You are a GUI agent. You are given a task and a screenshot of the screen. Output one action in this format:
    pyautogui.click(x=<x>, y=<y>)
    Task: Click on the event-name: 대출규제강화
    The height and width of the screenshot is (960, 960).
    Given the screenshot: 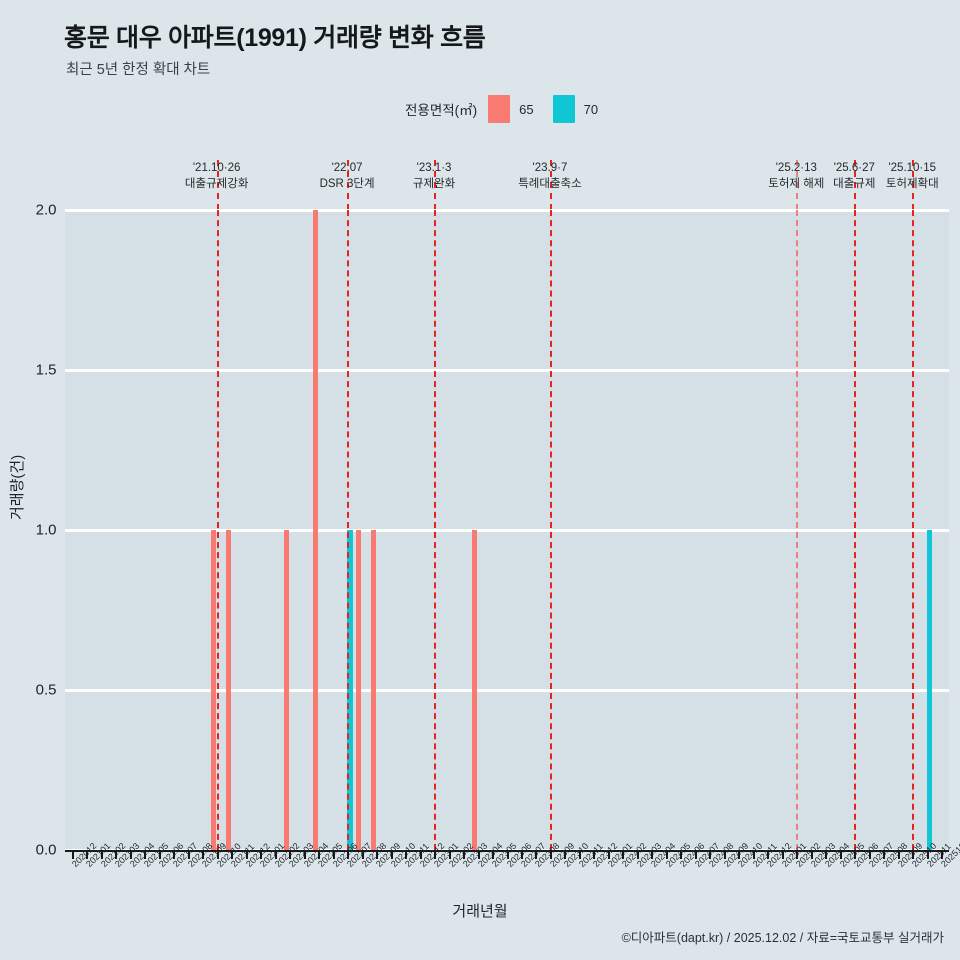 What is the action you would take?
    pyautogui.click(x=216, y=184)
    